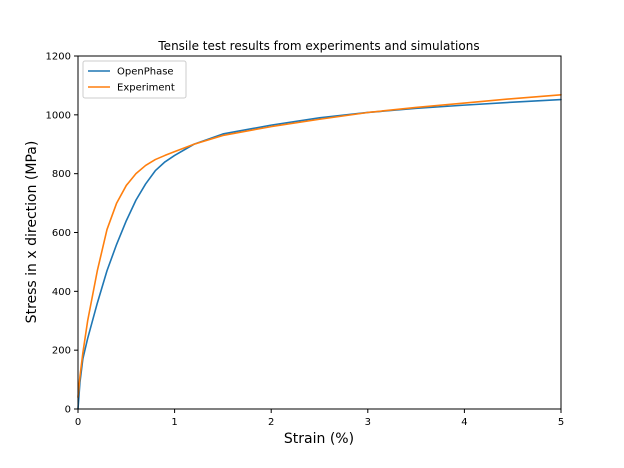  What do you see at coordinates (319, 418) in the screenshot?
I see `x-ticks: 0 1 2 3 4 5` at bounding box center [319, 418].